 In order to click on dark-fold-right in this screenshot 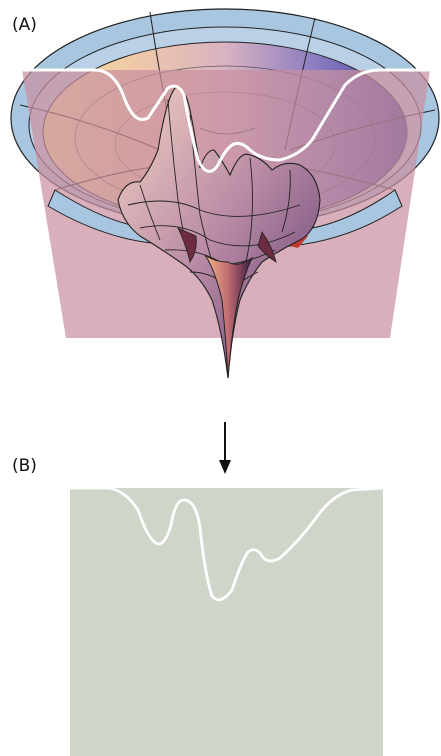, I will do `click(267, 247)`.